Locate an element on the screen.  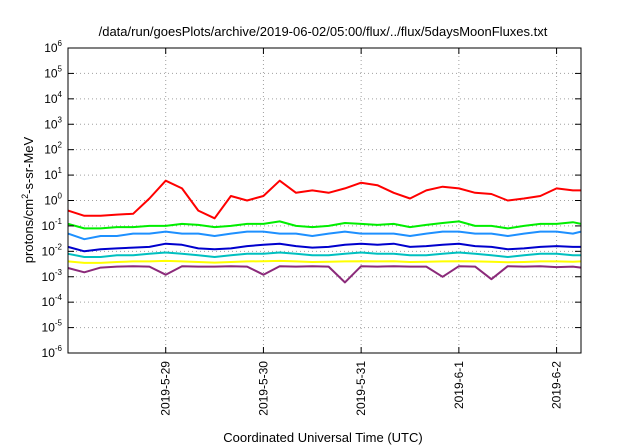
y-tick-label: 10⁶ is located at coordinates (53, 47).